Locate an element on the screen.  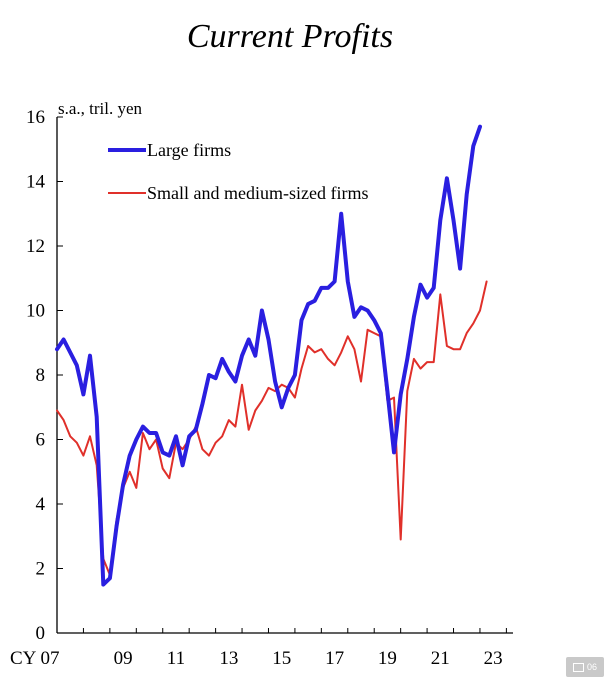
page-badge-label: 06 is located at coordinates (591, 667).